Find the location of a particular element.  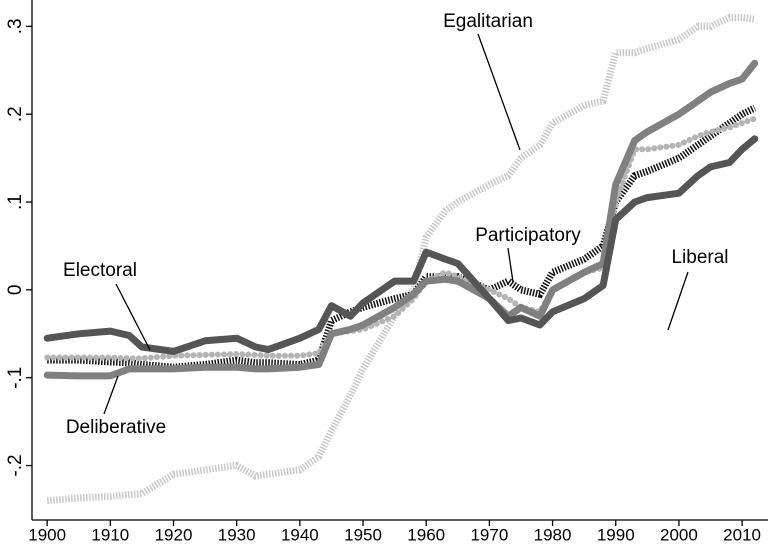

y-tick-label: -.2 is located at coordinates (15, 465).